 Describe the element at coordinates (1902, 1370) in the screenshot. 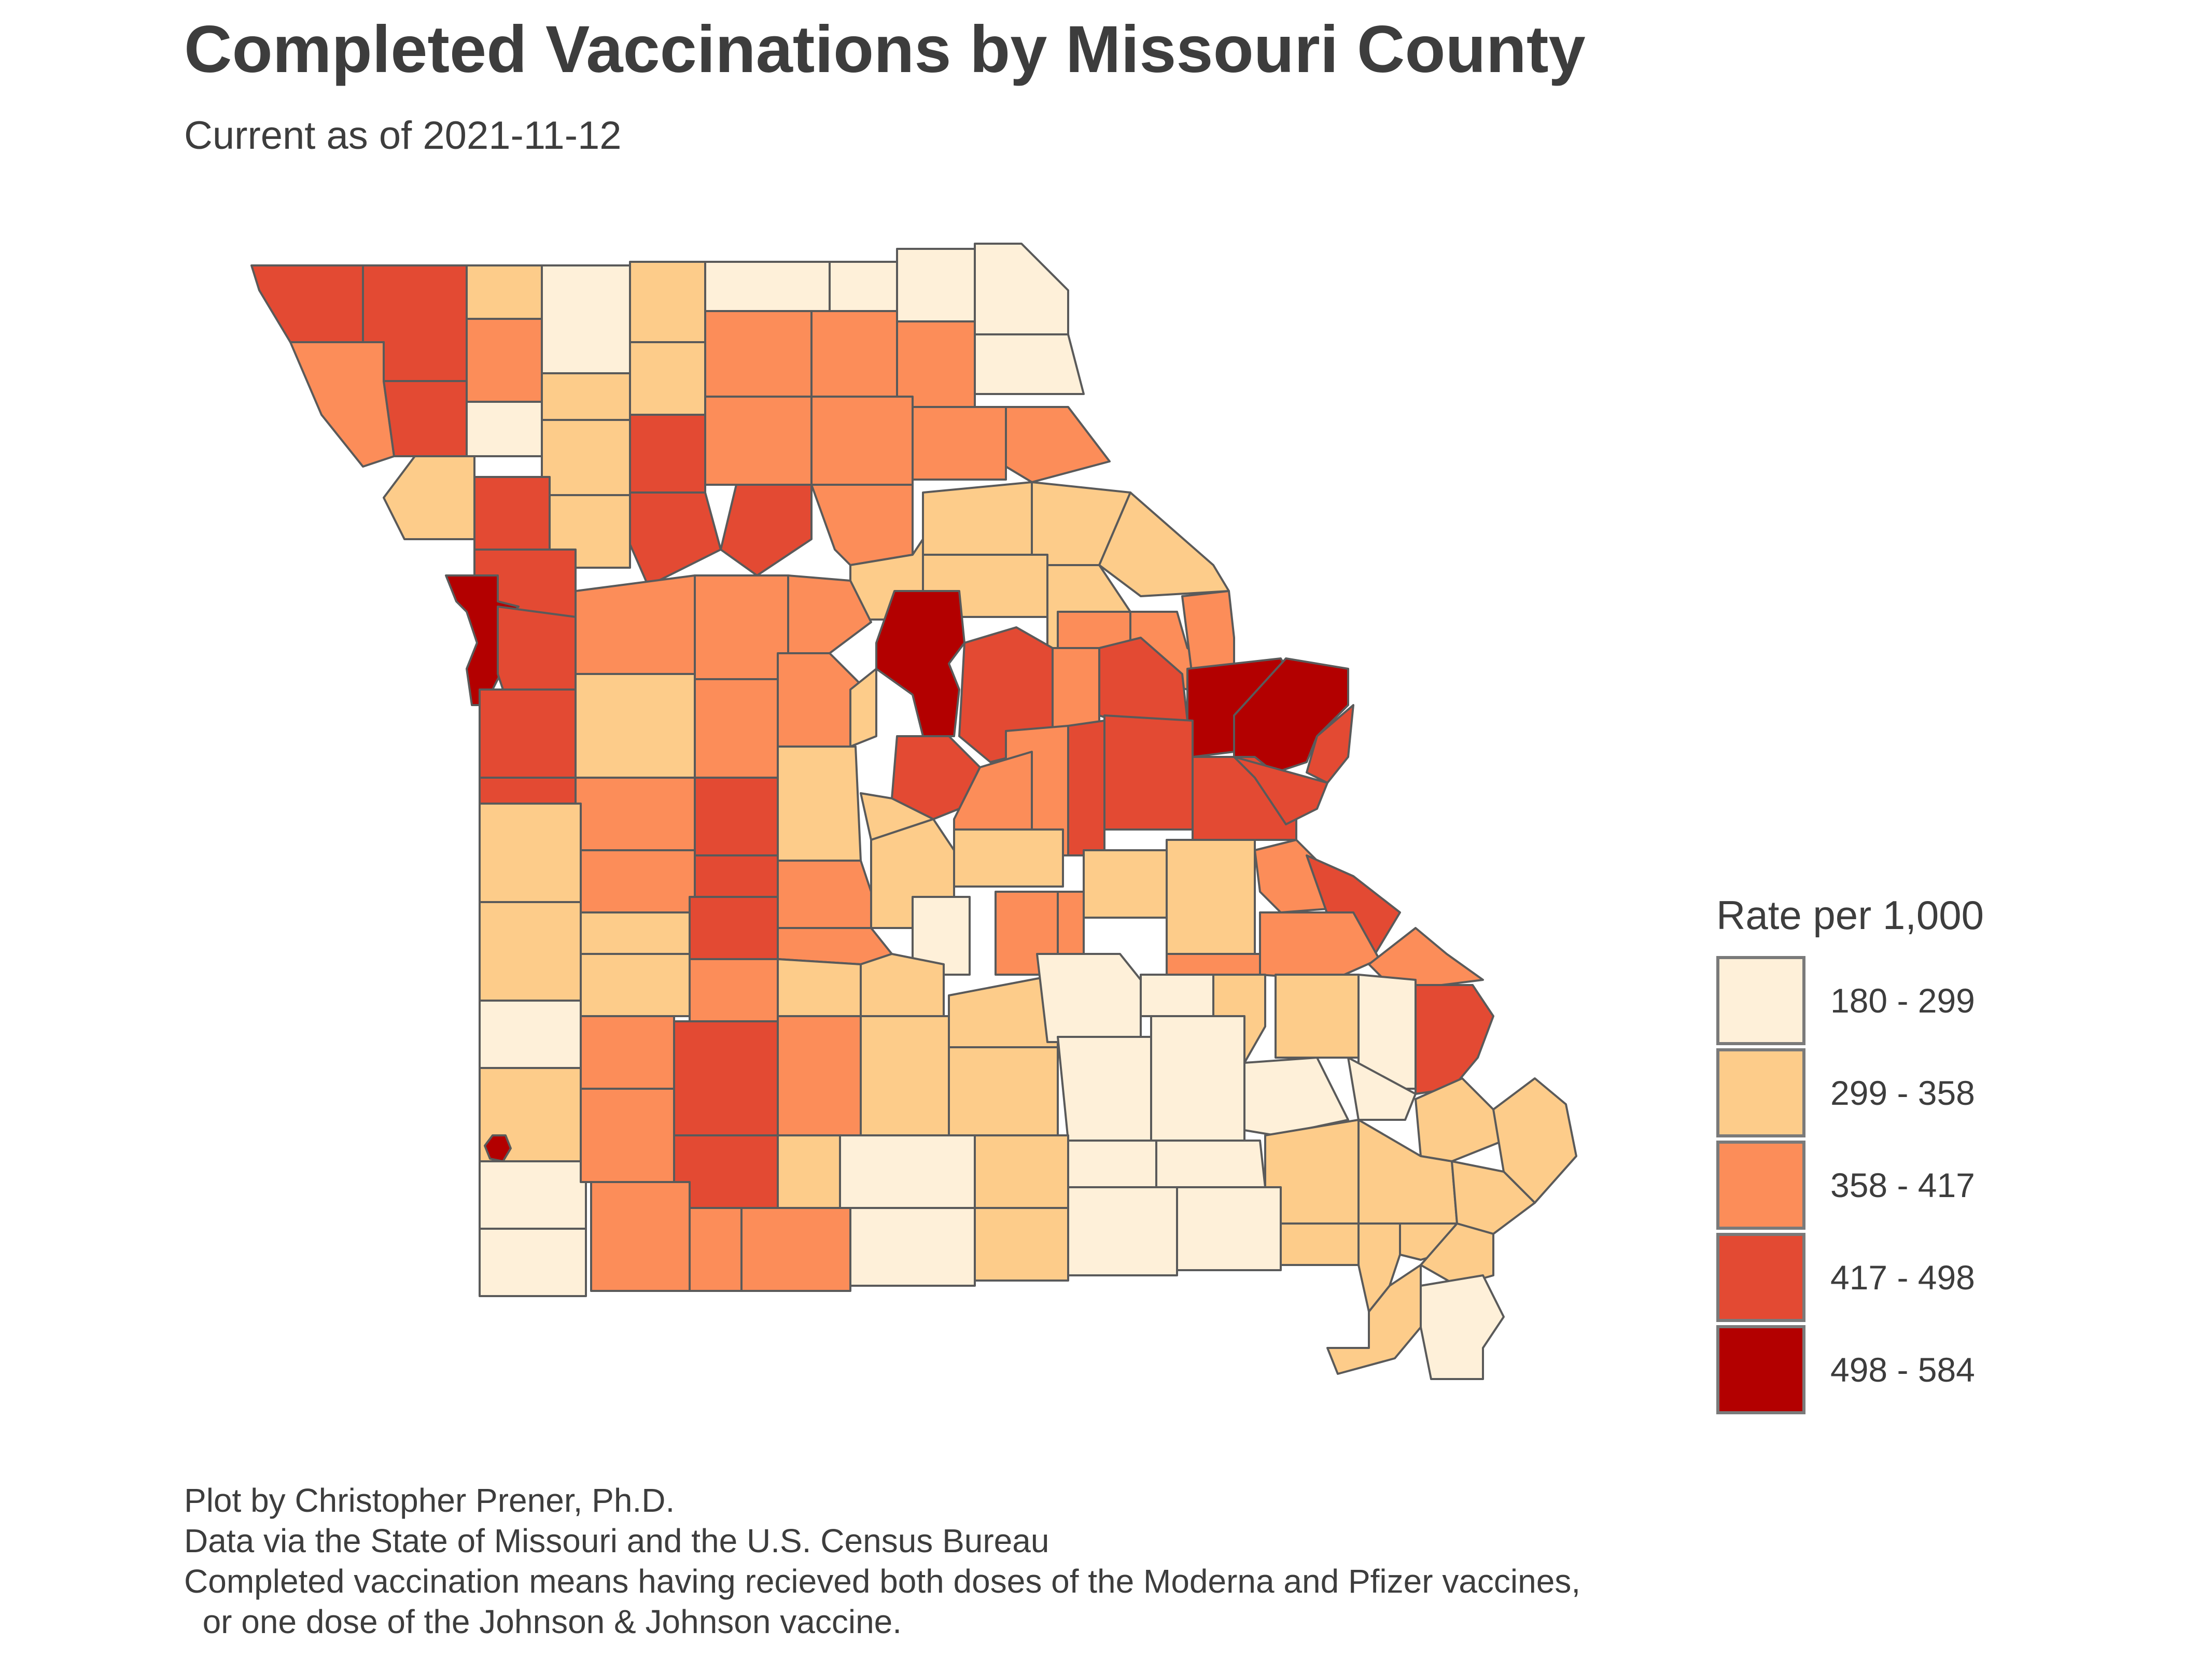

I see `legend-label: 498 - 584` at that location.